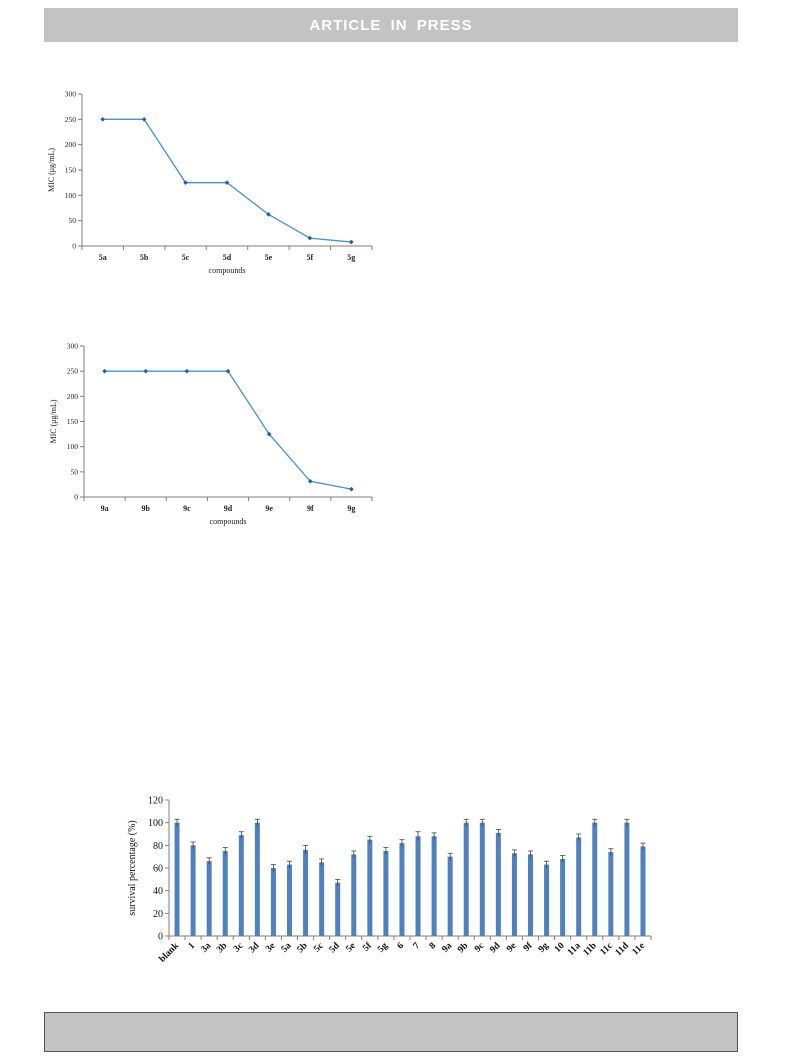  I want to click on series-line, so click(228, 430).